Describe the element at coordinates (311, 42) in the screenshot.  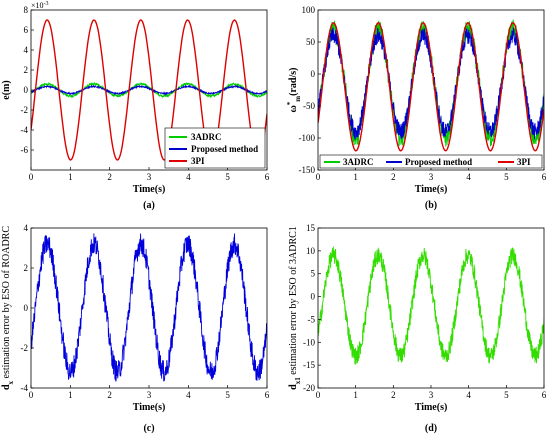
I see `y-tick-label: 50` at that location.